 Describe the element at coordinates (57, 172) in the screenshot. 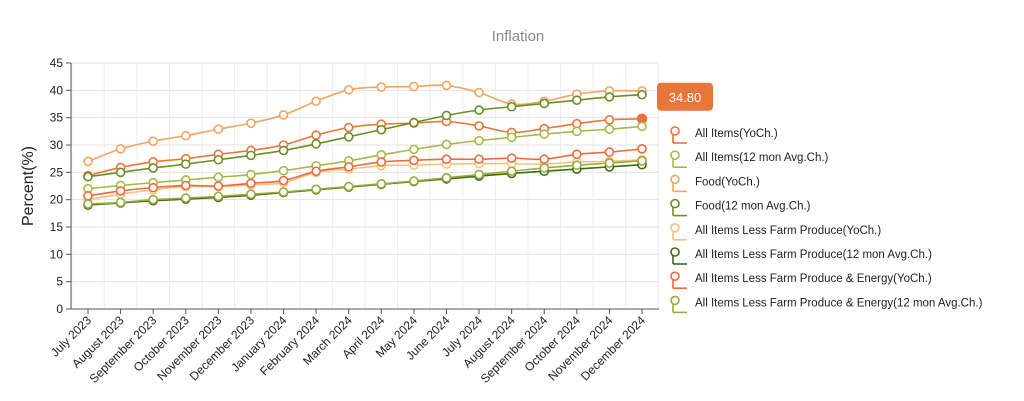

I see `y-tick-label: 25` at that location.